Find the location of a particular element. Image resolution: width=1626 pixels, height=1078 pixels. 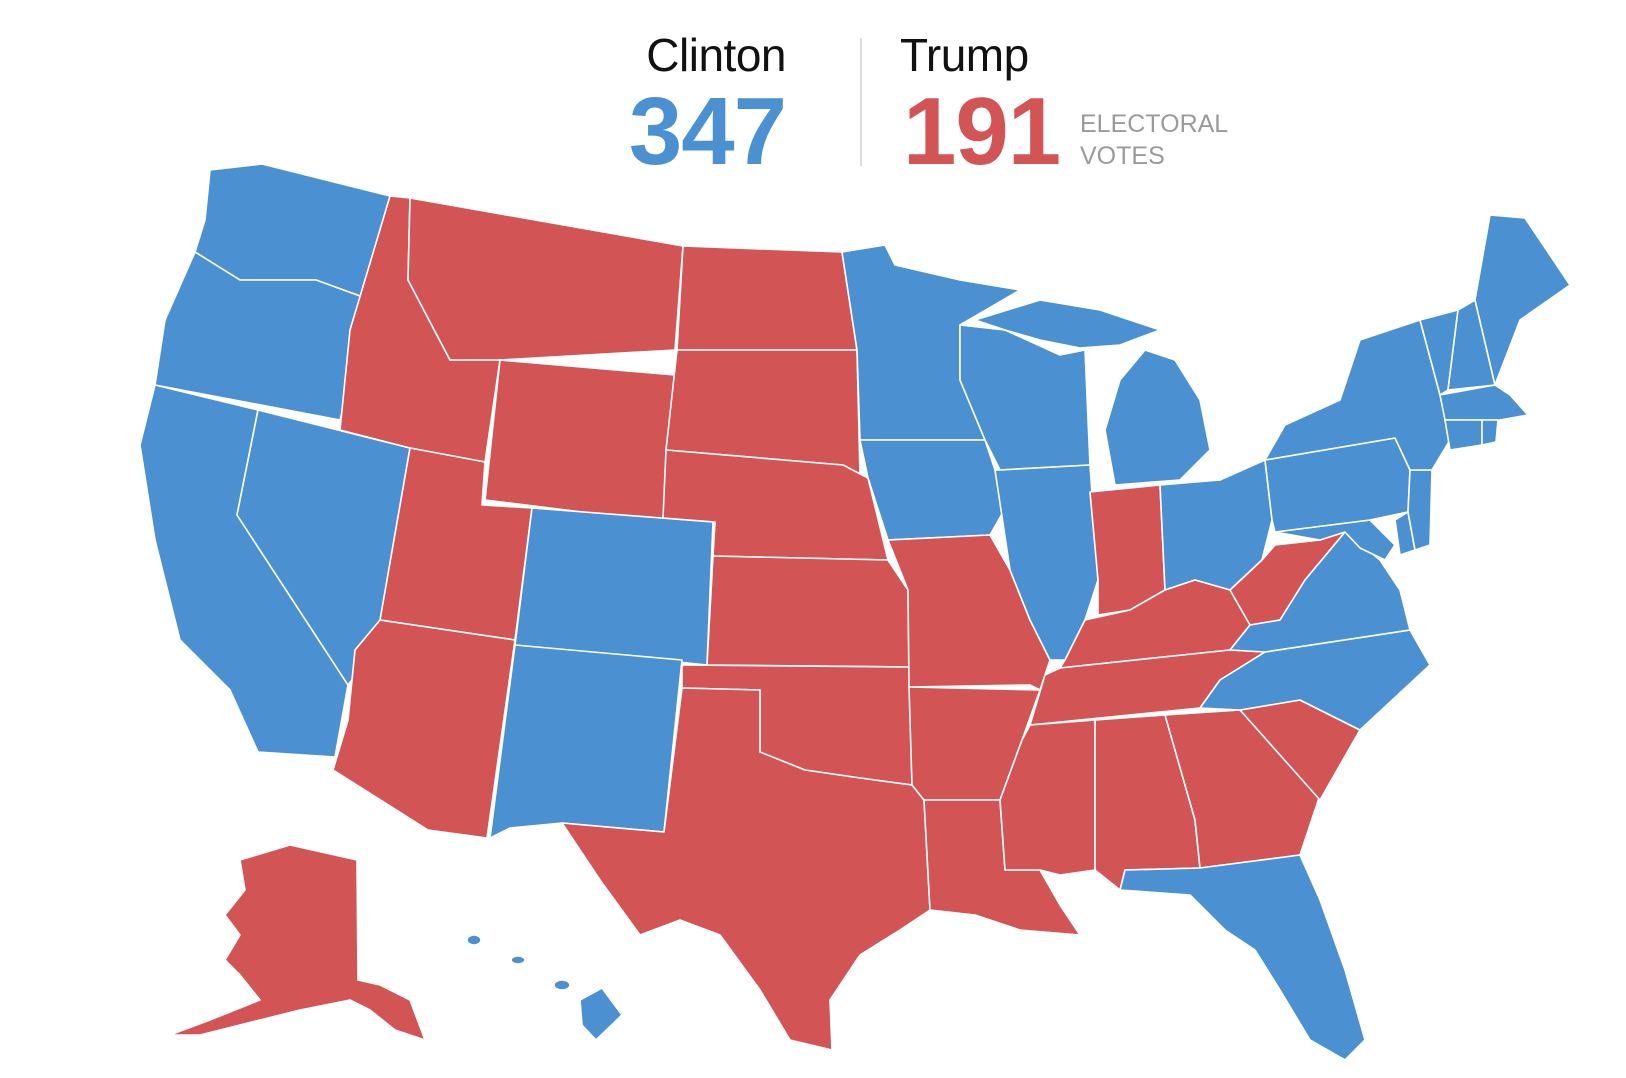

state-AZ is located at coordinates (424, 729).